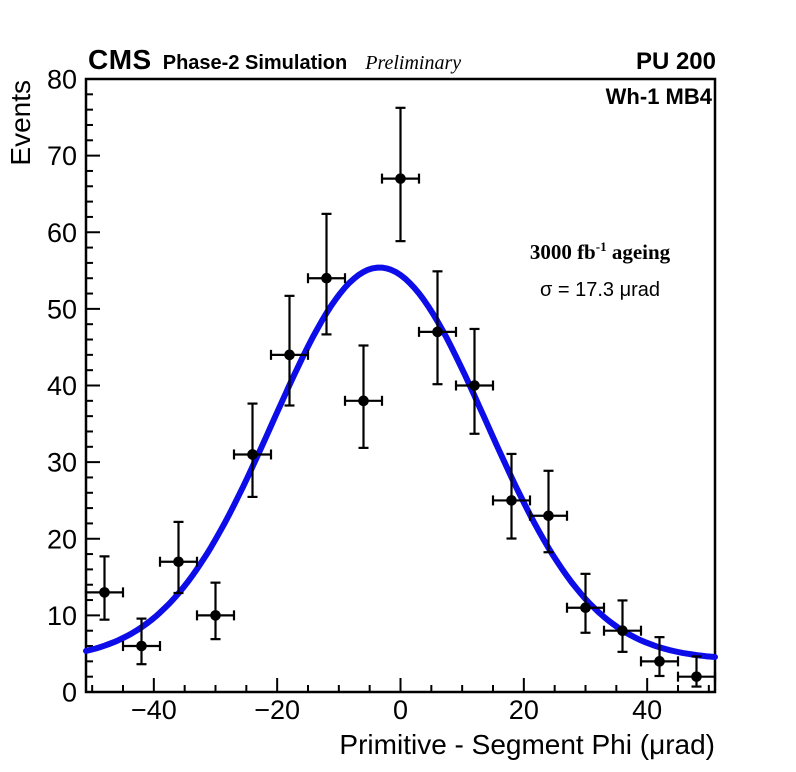 The width and height of the screenshot is (796, 772). Describe the element at coordinates (62, 463) in the screenshot. I see `y-tick-label: 30` at that location.